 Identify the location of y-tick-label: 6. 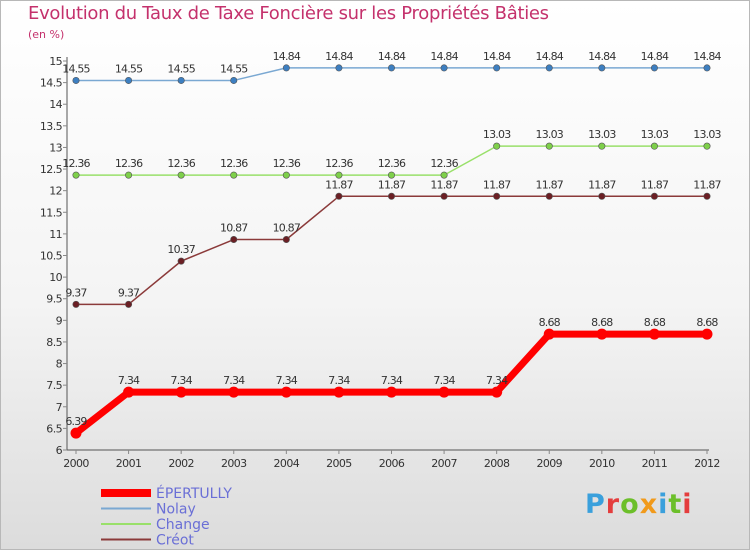
(59, 450).